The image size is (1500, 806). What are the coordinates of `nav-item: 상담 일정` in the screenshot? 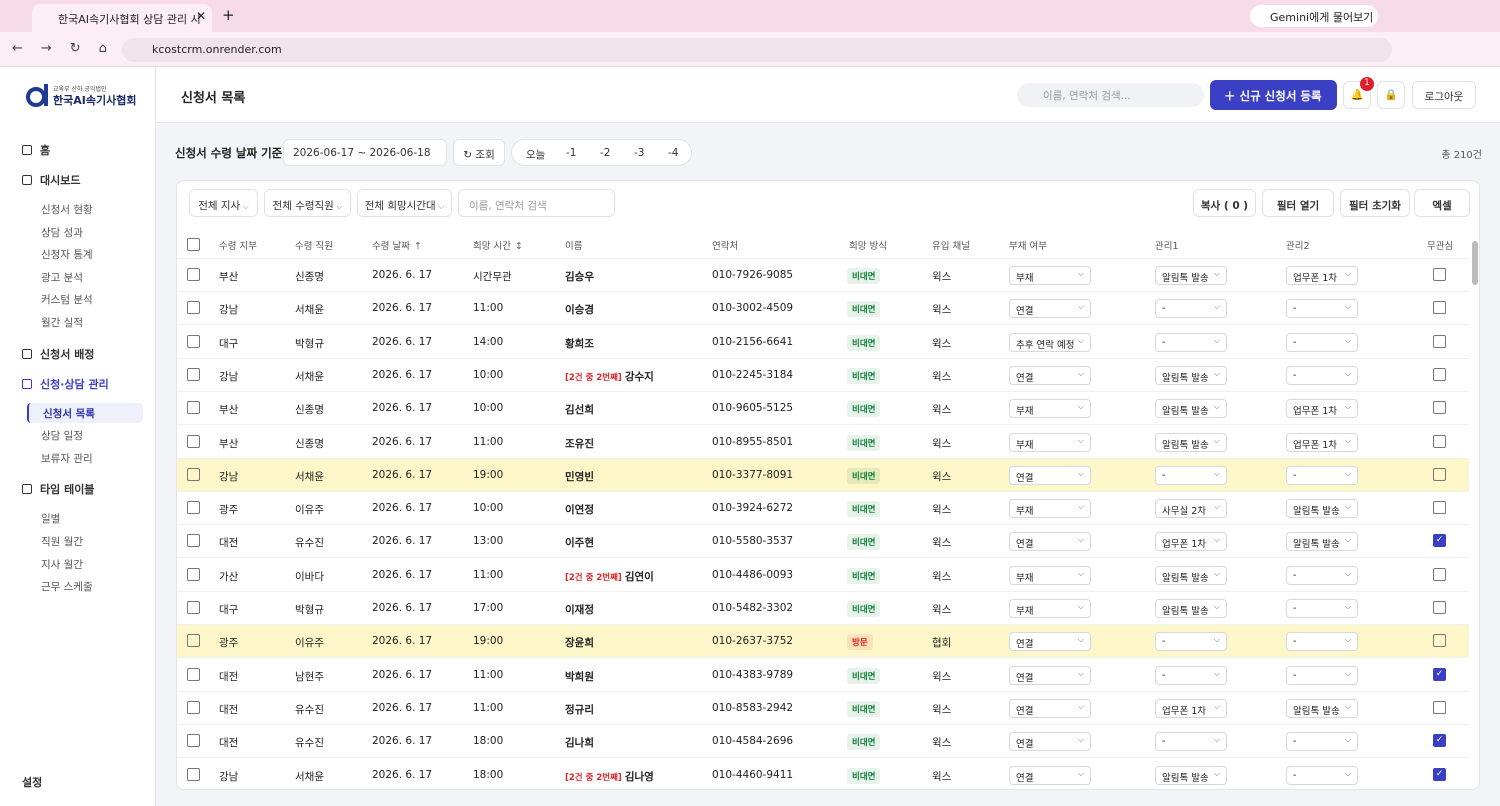 It's located at (62, 436).